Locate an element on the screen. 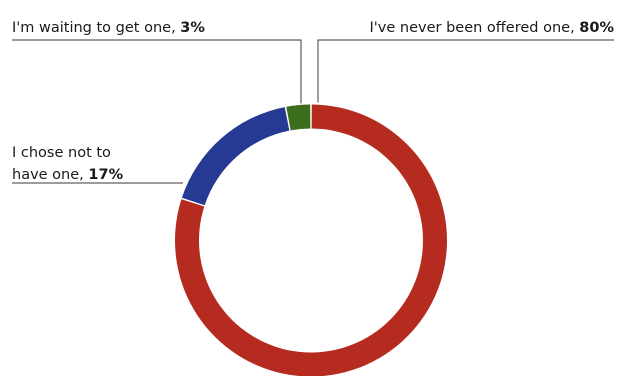  label-chose-not: I chose not to have one, 17% is located at coordinates (68, 164).